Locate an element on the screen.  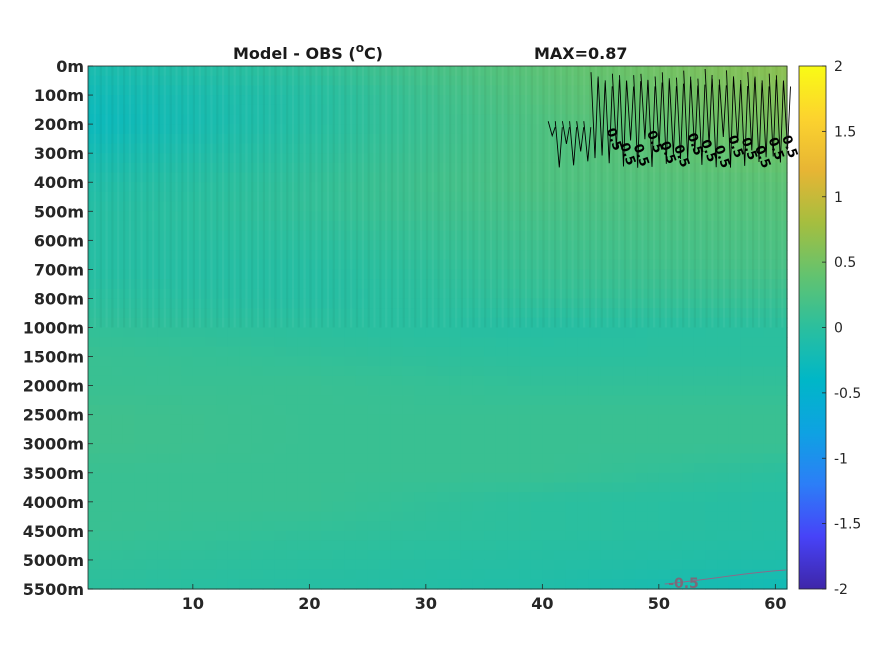
colorbar-gradient is located at coordinates (812, 327).